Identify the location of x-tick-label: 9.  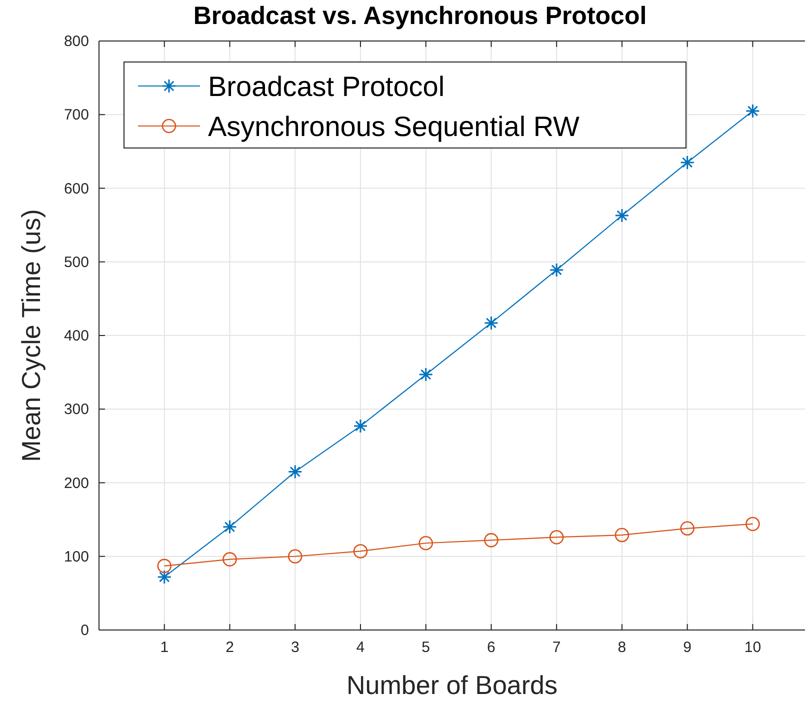
(687, 647).